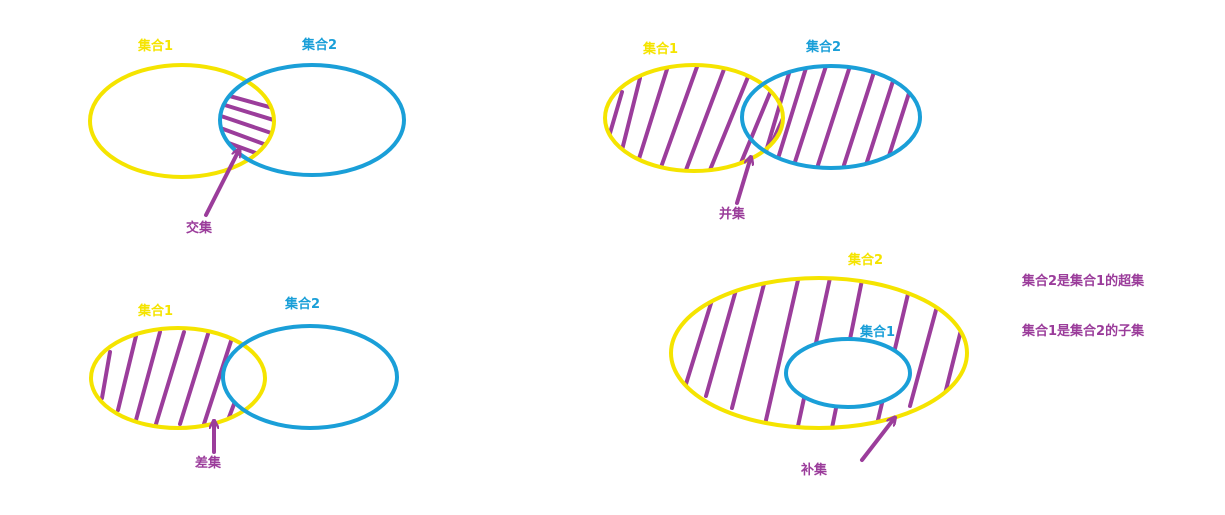 This screenshot has height=515, width=1225. I want to click on intersection-panel: 集合1 集合2 交集, so click(247, 136).